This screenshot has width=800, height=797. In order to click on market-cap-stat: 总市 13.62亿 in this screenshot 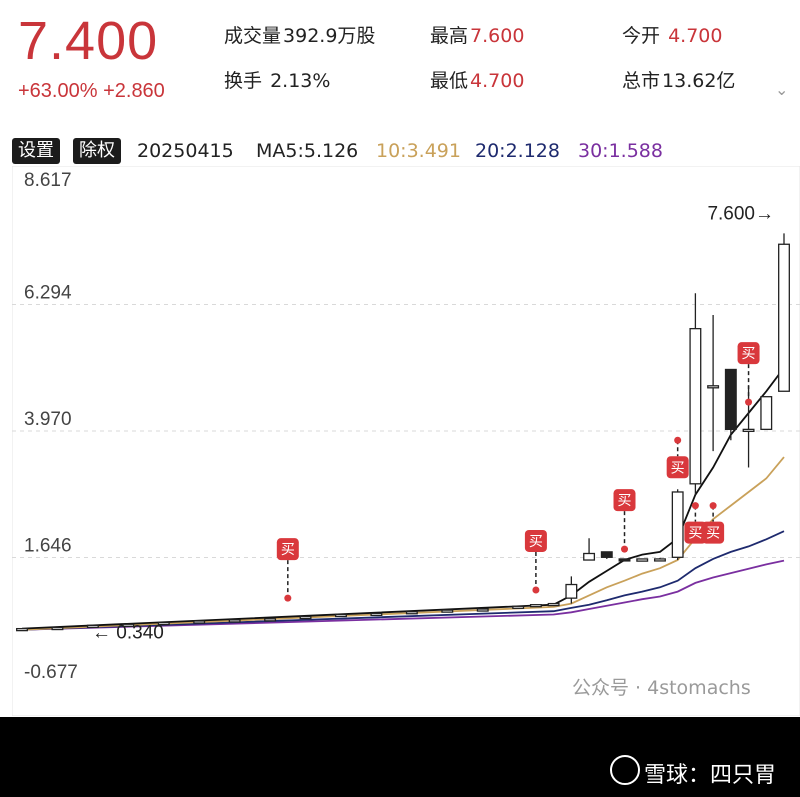, I will do `click(678, 79)`.